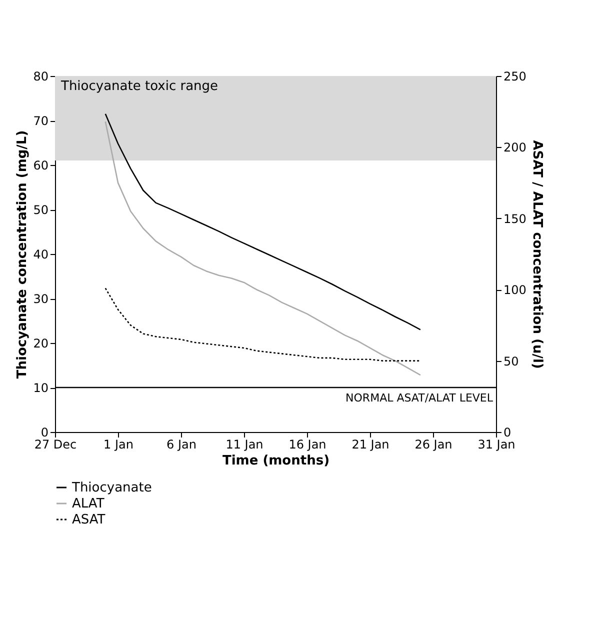  Describe the element at coordinates (515, 77) in the screenshot. I see `y2-tick-label: 250` at that location.